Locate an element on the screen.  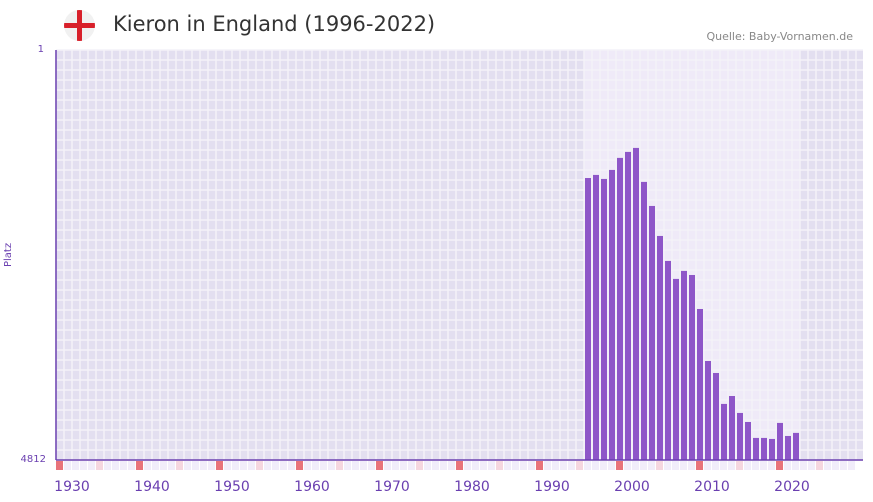
bar-2020 is located at coordinates (780, 441).